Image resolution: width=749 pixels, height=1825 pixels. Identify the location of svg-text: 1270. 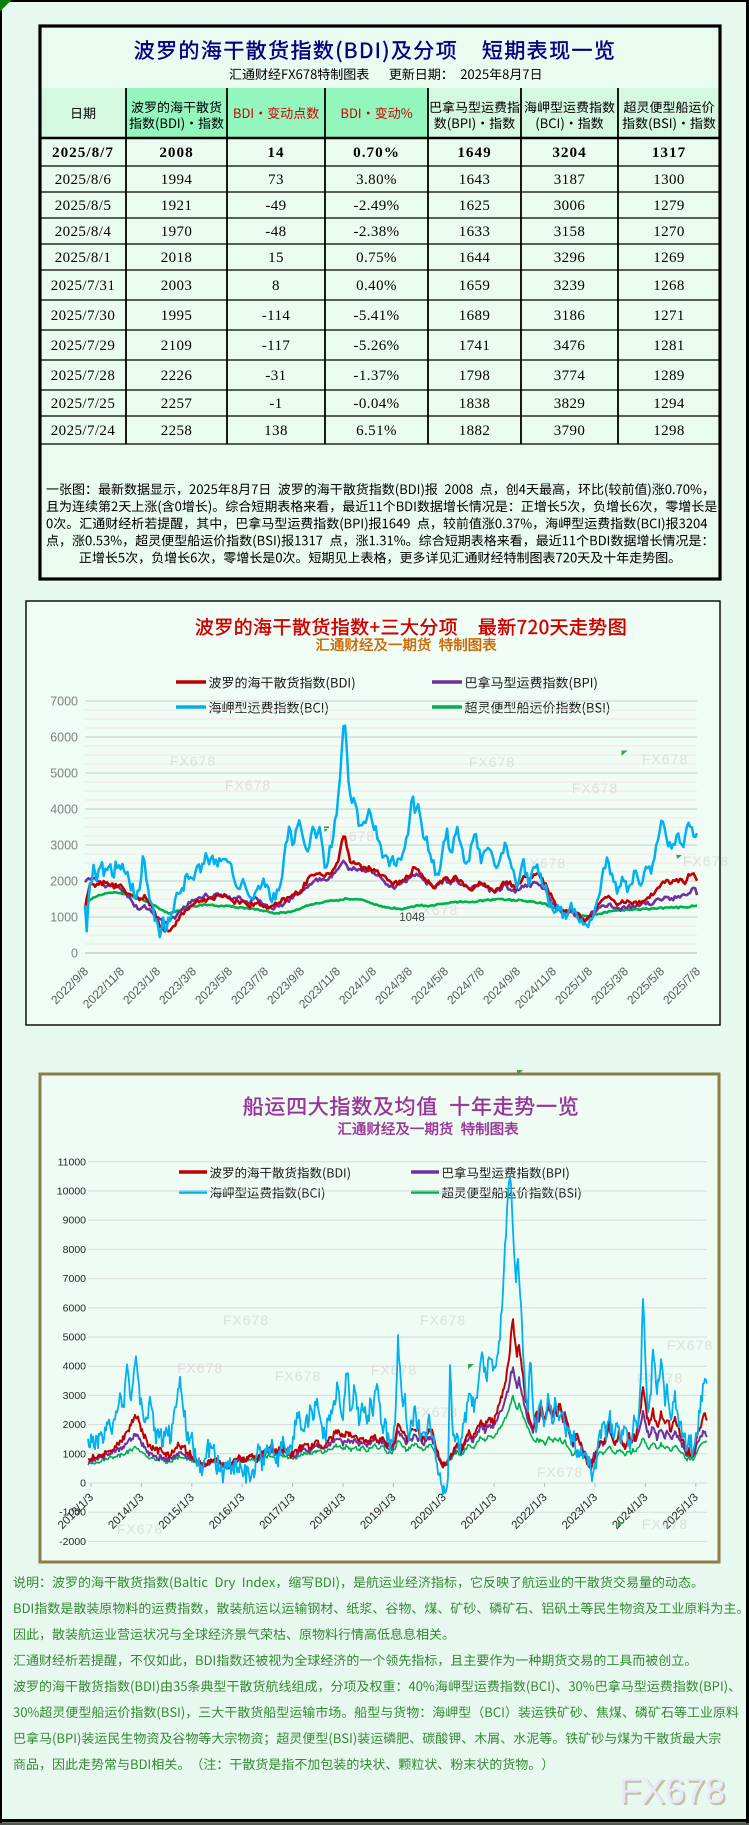
(669, 232).